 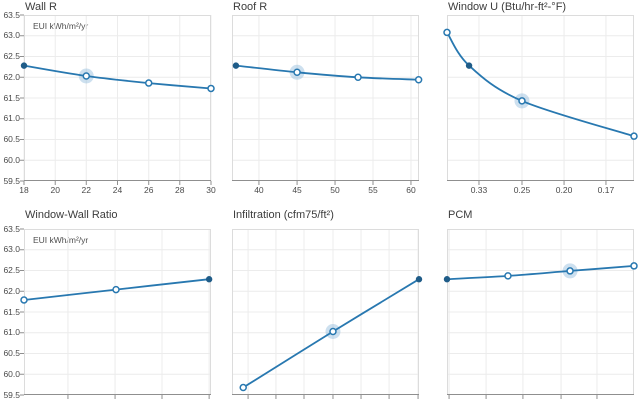 What do you see at coordinates (507, 7) in the screenshot?
I see `chart-title-window-u: Window U (Btu/hr-ft²-°F)` at bounding box center [507, 7].